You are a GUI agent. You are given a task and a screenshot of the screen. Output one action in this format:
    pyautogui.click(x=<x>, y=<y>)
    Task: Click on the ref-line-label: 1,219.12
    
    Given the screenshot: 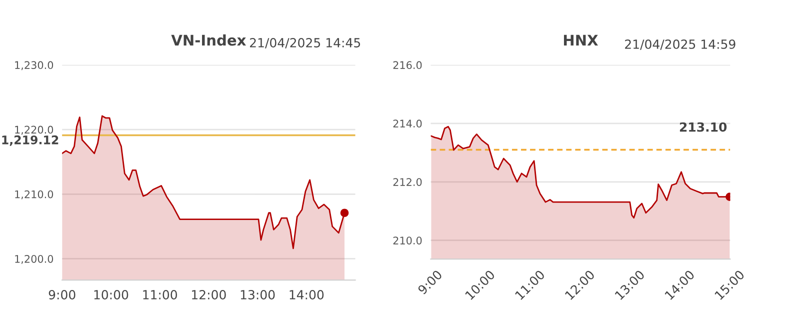 What is the action you would take?
    pyautogui.click(x=30, y=140)
    